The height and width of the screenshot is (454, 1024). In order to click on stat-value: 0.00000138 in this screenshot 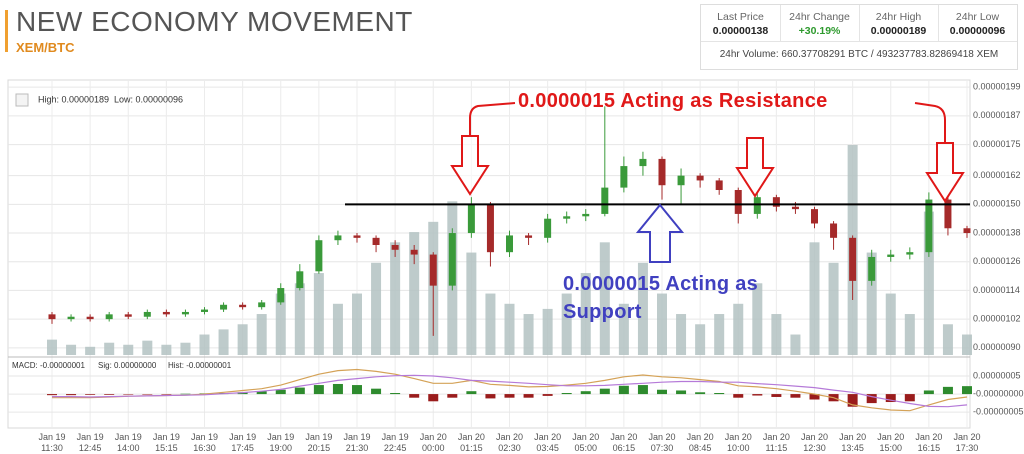, I will do `click(740, 31)`.